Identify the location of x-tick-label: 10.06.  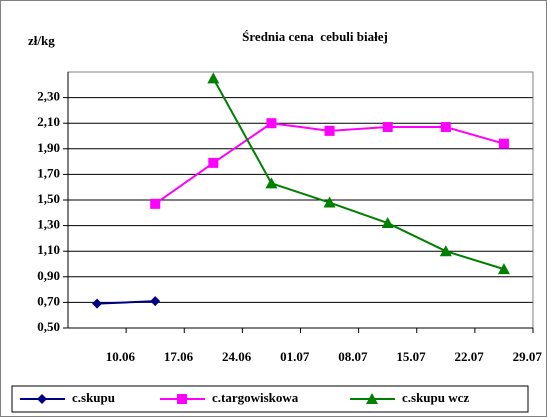
(121, 356).